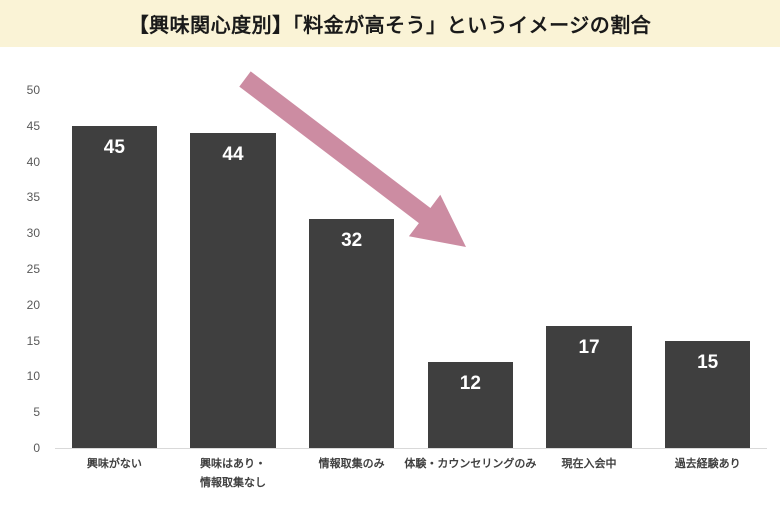 The width and height of the screenshot is (780, 505). I want to click on y-tick-label: 15, so click(33, 340).